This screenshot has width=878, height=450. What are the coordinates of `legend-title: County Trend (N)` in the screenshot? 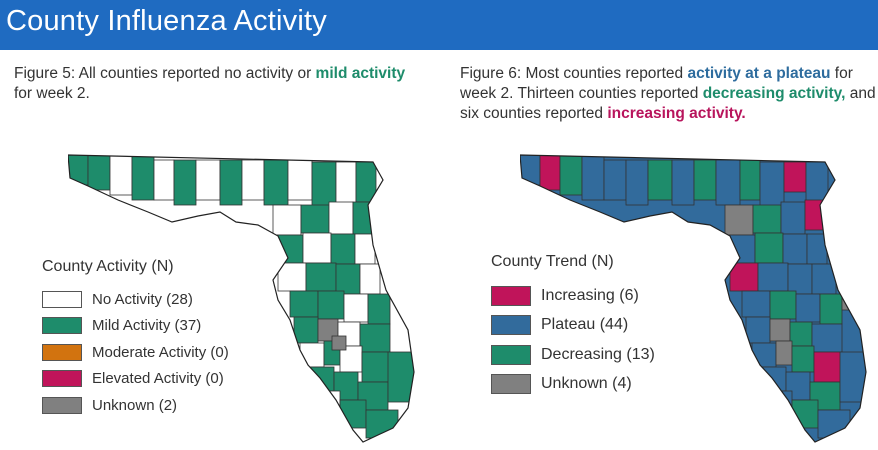 It's located at (552, 261).